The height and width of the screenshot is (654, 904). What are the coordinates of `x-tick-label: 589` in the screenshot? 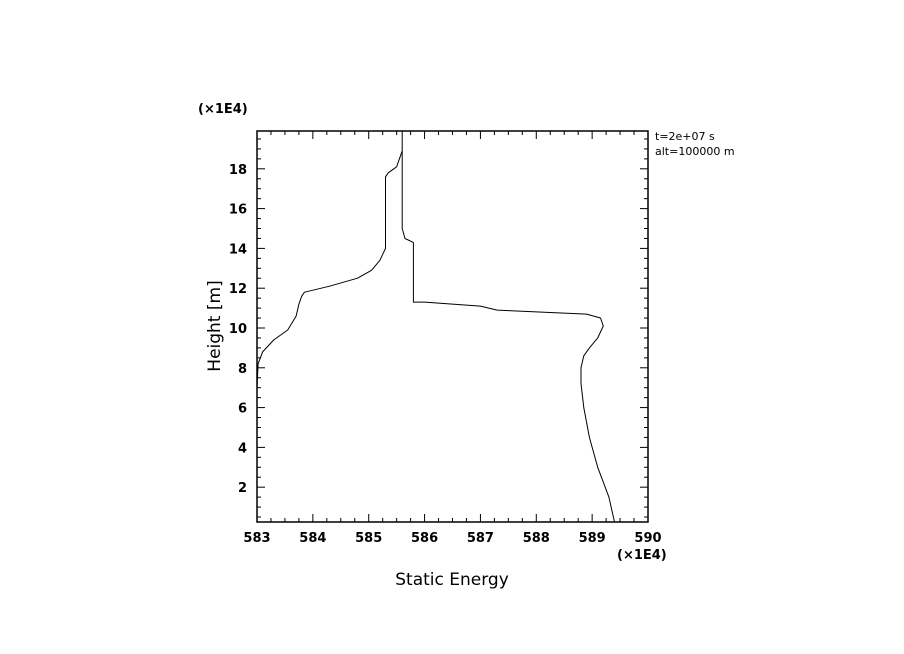 It's located at (592, 538).